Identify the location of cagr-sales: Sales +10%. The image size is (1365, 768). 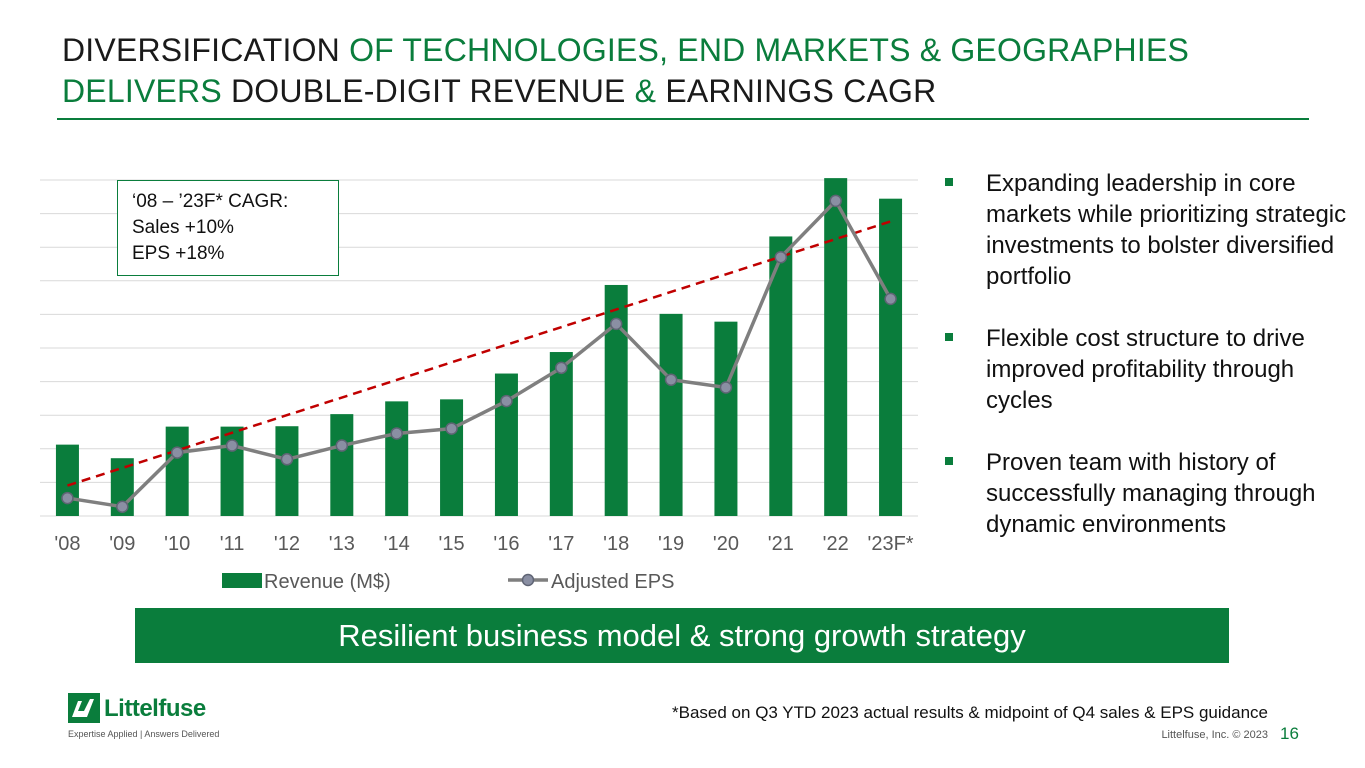
(183, 227).